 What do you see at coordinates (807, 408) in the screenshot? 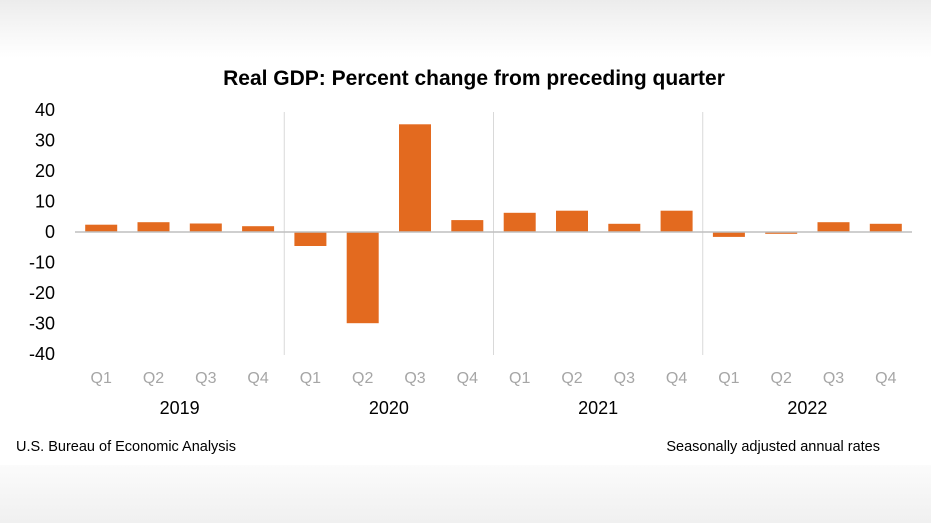
I see `year-label: 2022` at bounding box center [807, 408].